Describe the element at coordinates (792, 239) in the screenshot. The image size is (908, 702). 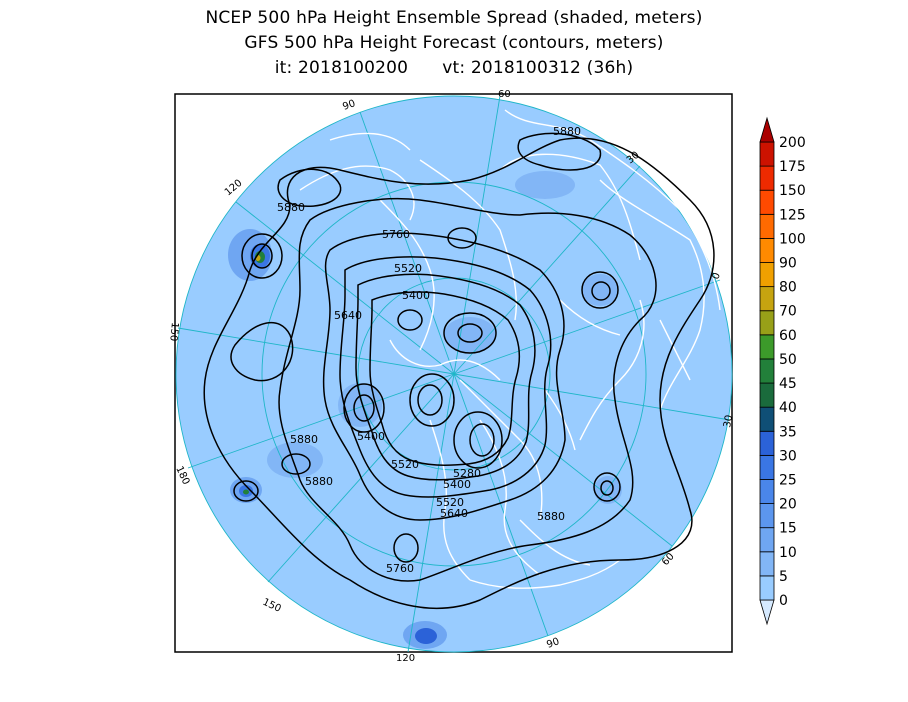
I see `colorbar-level-label: 100` at that location.